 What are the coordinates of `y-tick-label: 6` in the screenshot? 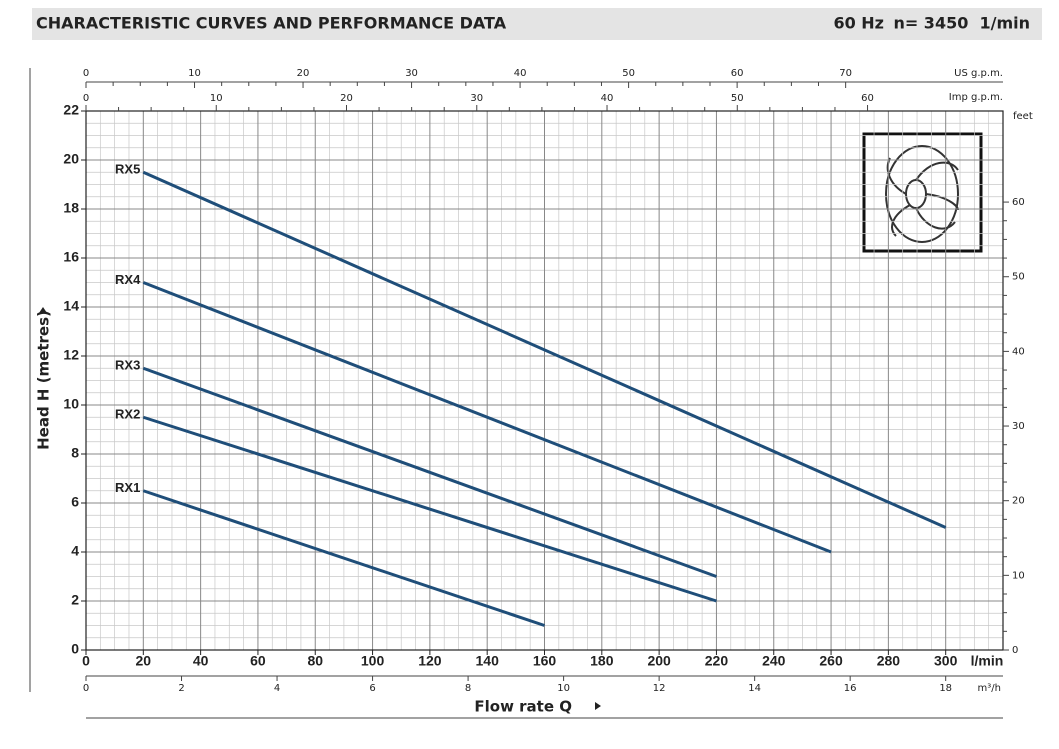 It's located at (75, 502).